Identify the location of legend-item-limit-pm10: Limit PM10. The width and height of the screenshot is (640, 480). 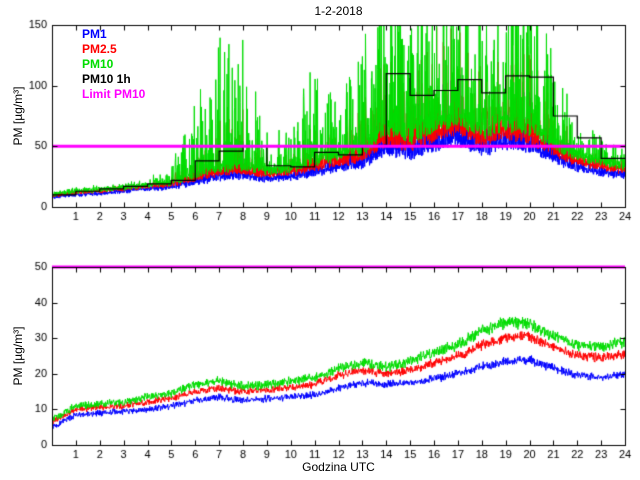
(114, 94).